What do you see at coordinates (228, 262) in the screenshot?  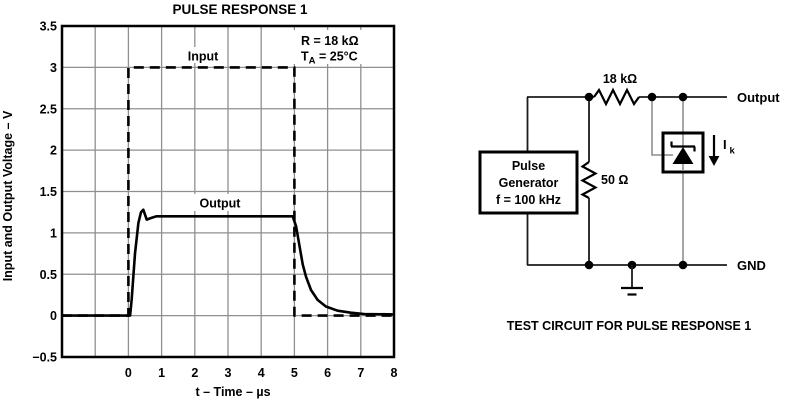 I see `waveform-output` at bounding box center [228, 262].